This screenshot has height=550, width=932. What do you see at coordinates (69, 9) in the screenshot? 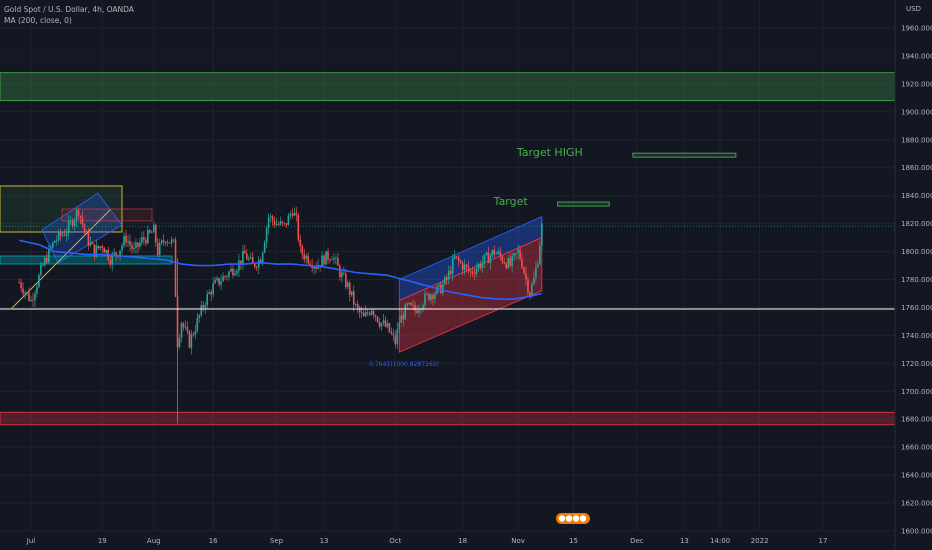
I see `symbol-title: Gold Spot / U.S. Dollar, 4h, OANDA` at bounding box center [69, 9].